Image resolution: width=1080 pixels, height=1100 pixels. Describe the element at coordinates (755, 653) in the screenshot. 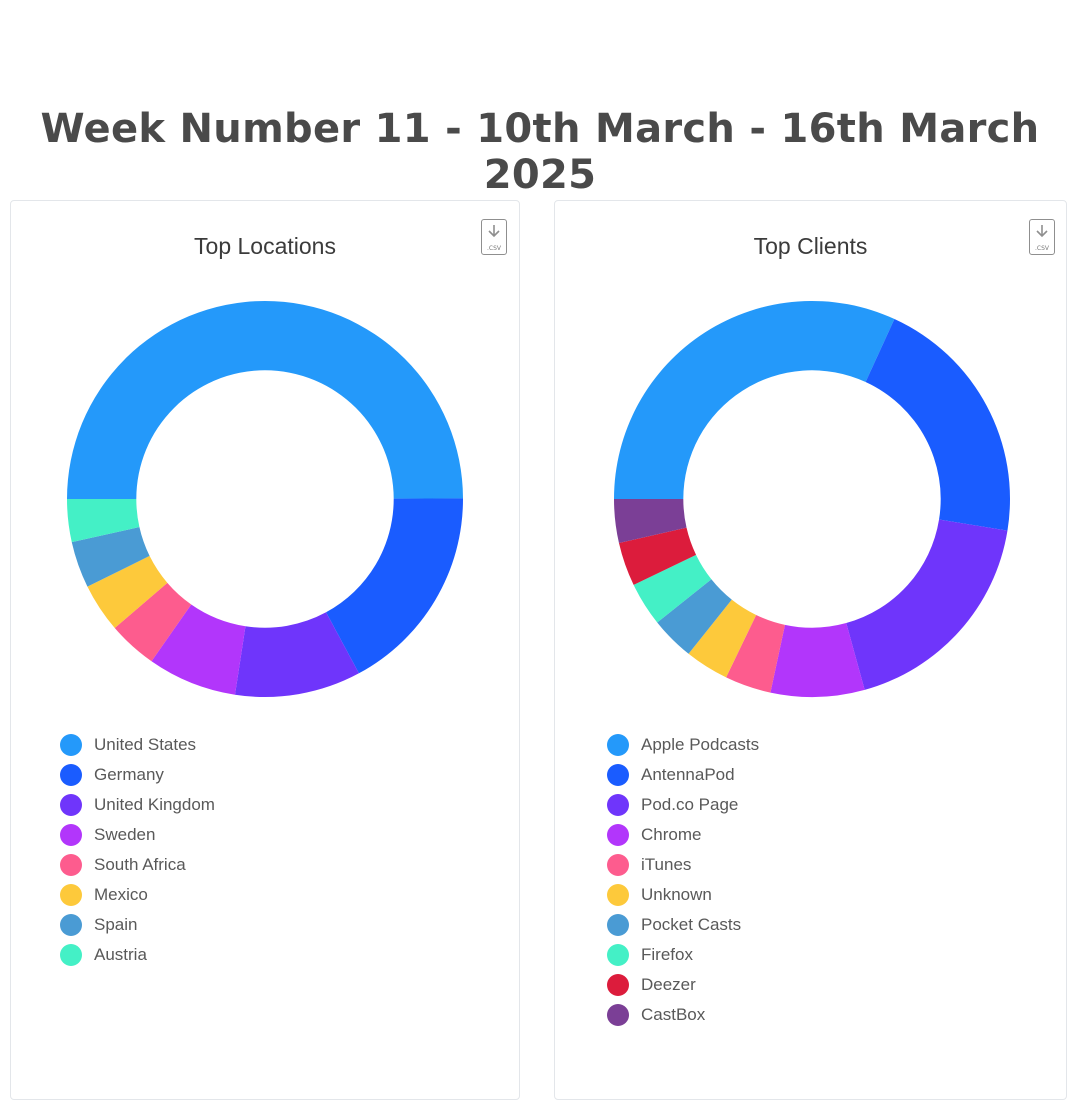

I see `slice-itunes` at that location.